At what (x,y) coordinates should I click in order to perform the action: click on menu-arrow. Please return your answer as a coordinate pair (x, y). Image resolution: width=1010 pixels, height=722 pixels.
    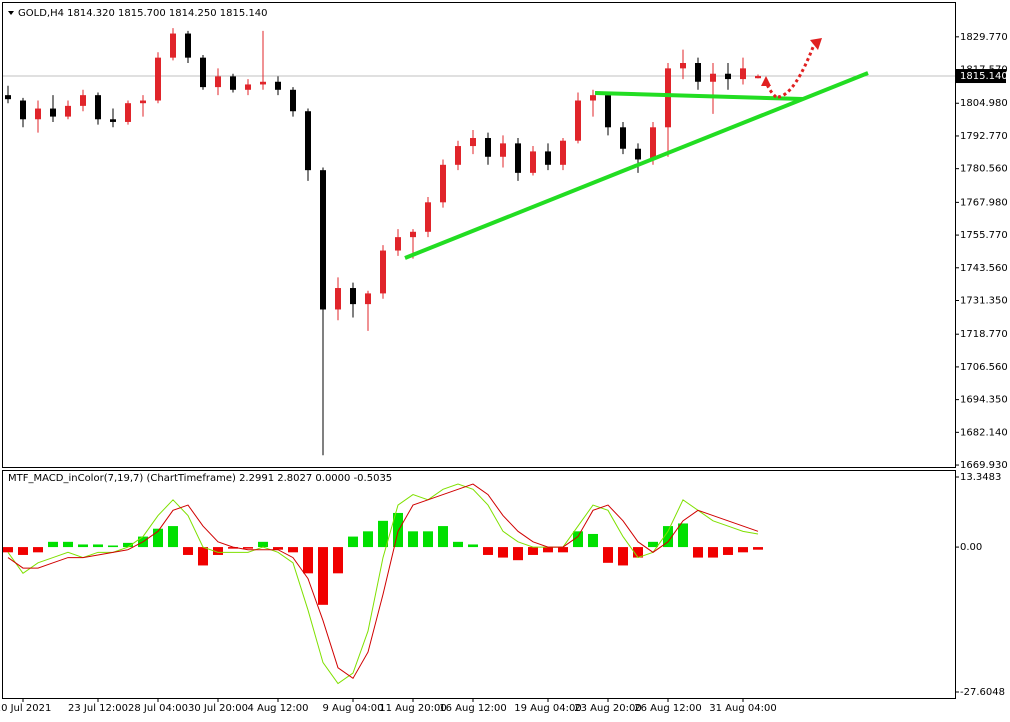
    Looking at the image, I should click on (11, 13).